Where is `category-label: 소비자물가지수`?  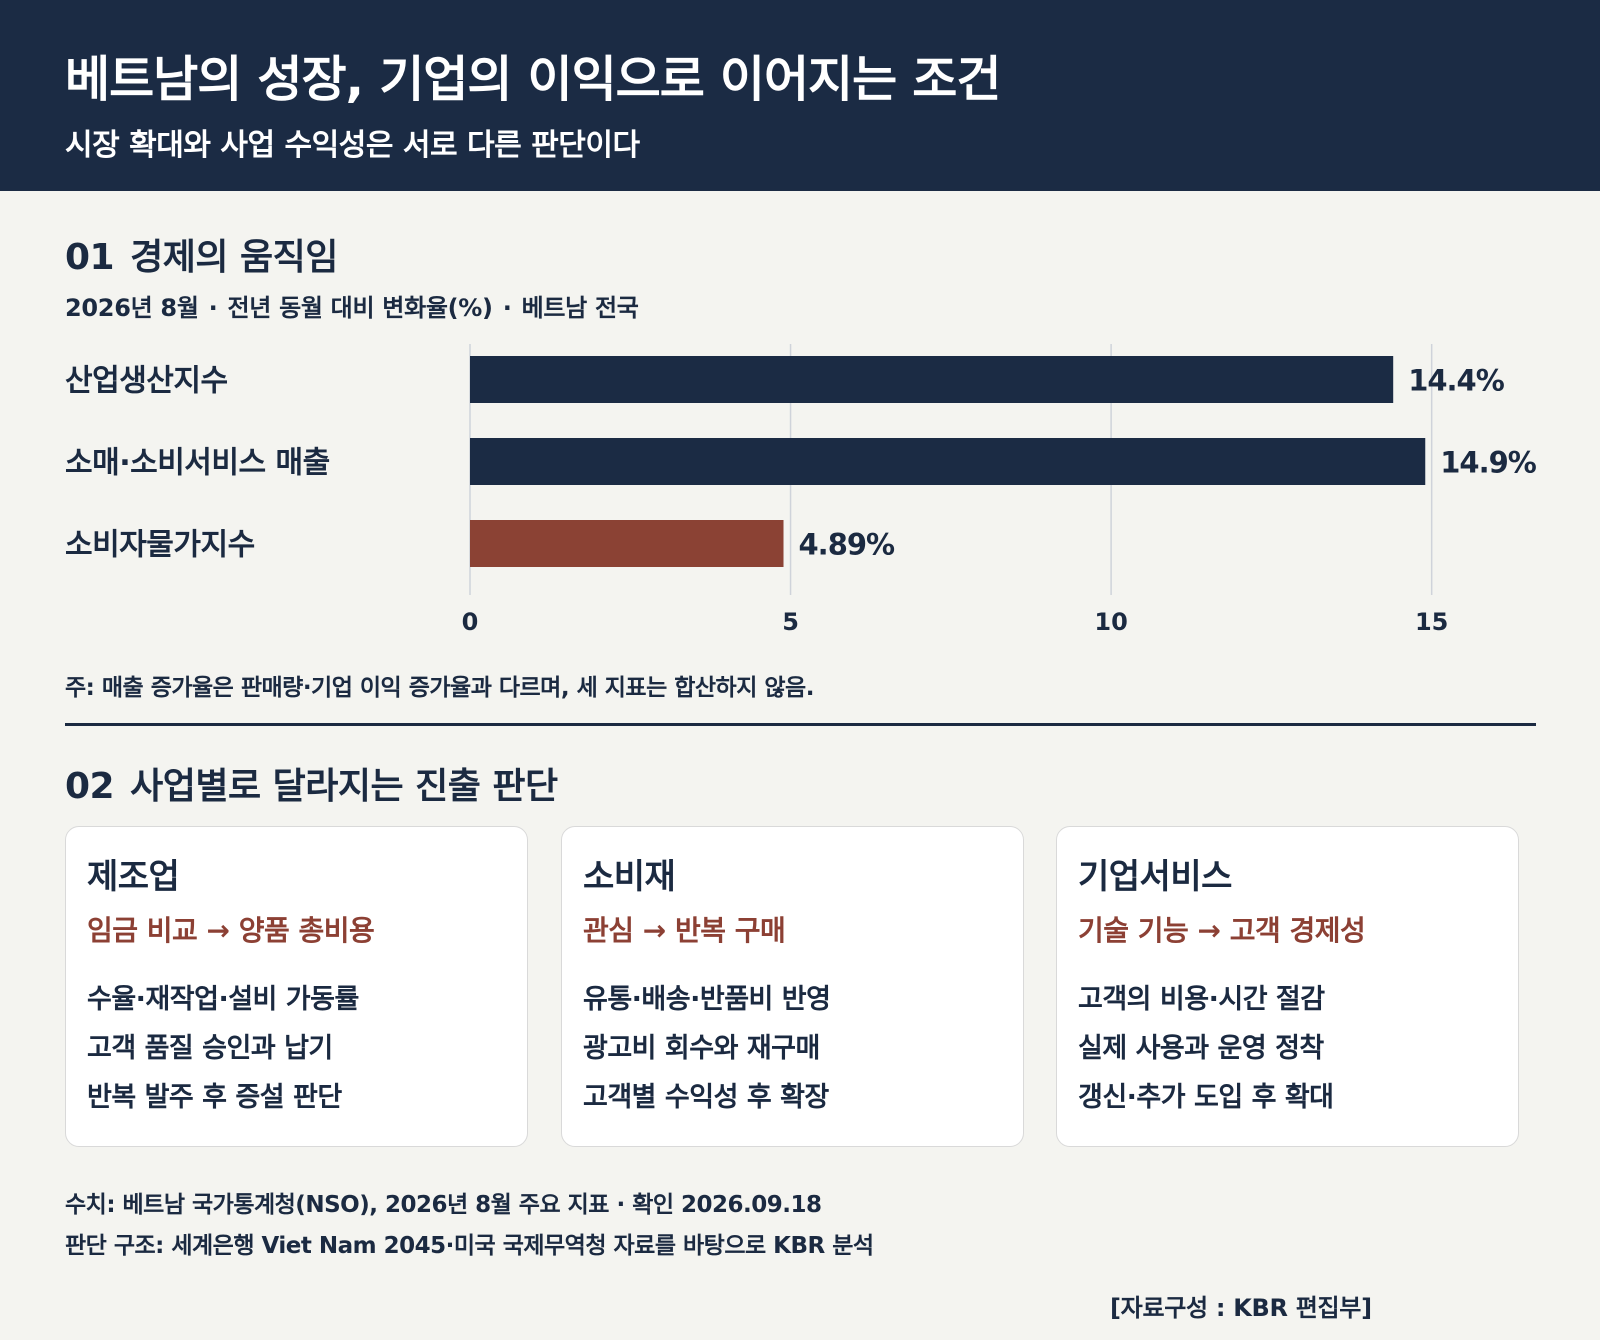 category-label: 소비자물가지수 is located at coordinates (160, 545).